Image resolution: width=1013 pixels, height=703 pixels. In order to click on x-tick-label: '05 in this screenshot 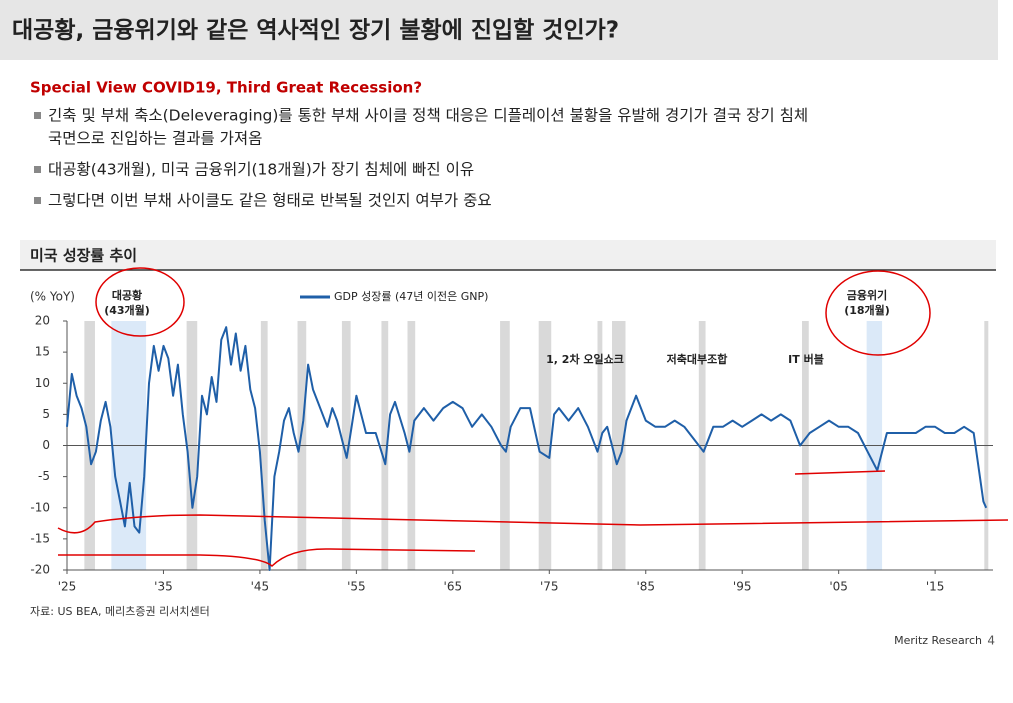, I will do `click(838, 587)`.